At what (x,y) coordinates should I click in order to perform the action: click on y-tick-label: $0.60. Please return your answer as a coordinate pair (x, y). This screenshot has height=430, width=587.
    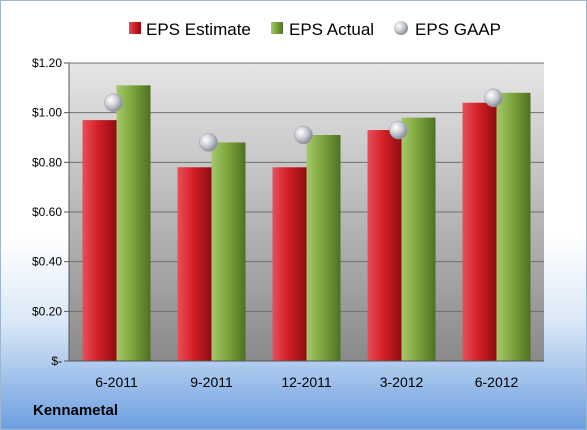
    Looking at the image, I should click on (47, 212).